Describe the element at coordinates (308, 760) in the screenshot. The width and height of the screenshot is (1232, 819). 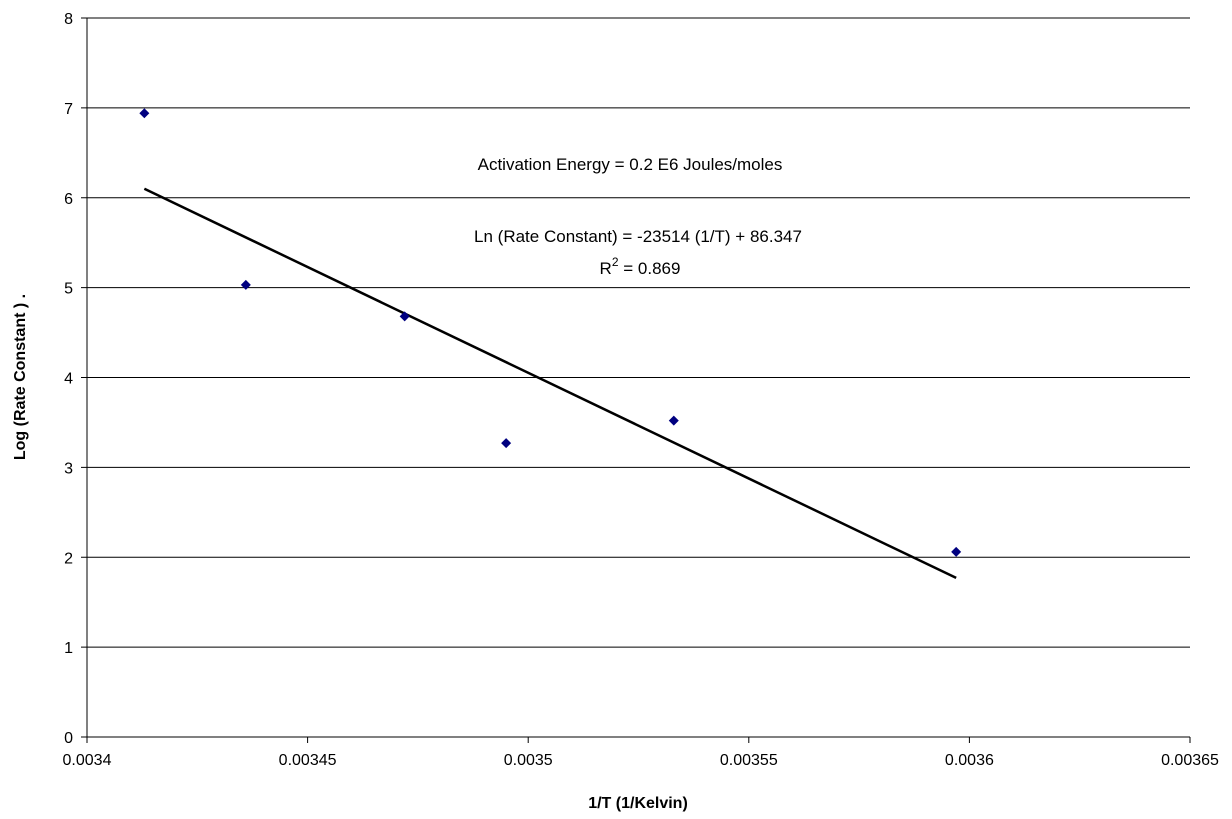
I see `x-tick-label: 0.00345` at that location.